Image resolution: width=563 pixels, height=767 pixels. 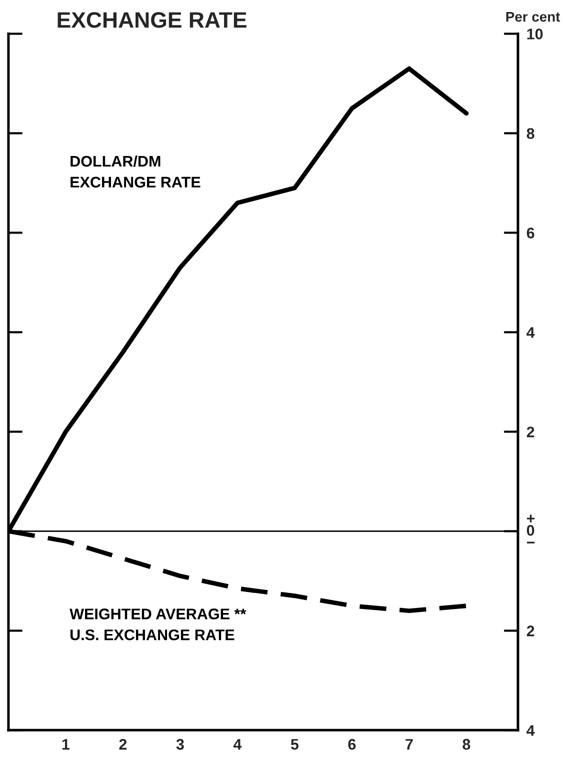 I want to click on text: DOLLAR/DM EXCHANGE RATE, so click(x=135, y=171).